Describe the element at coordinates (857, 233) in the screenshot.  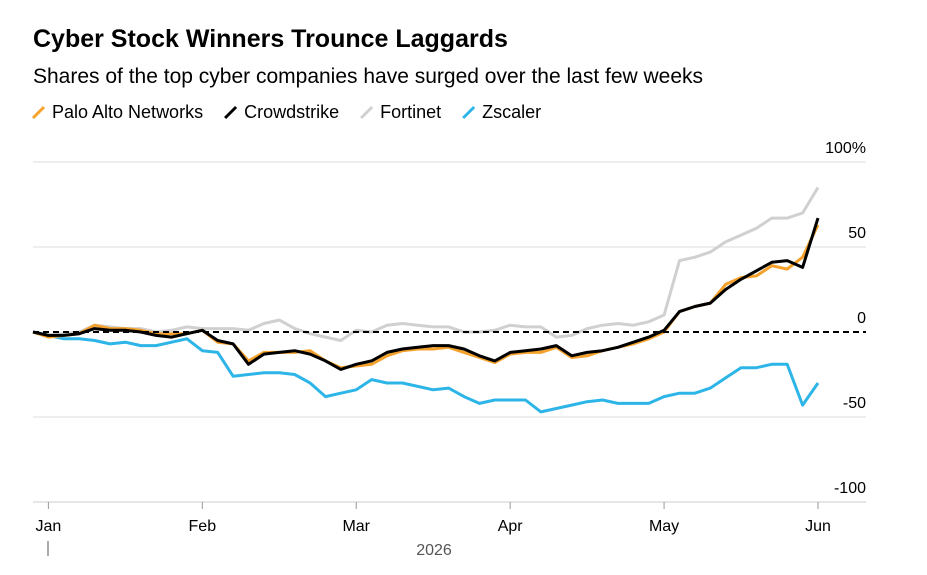
I see `y-tick-label: 50` at that location.